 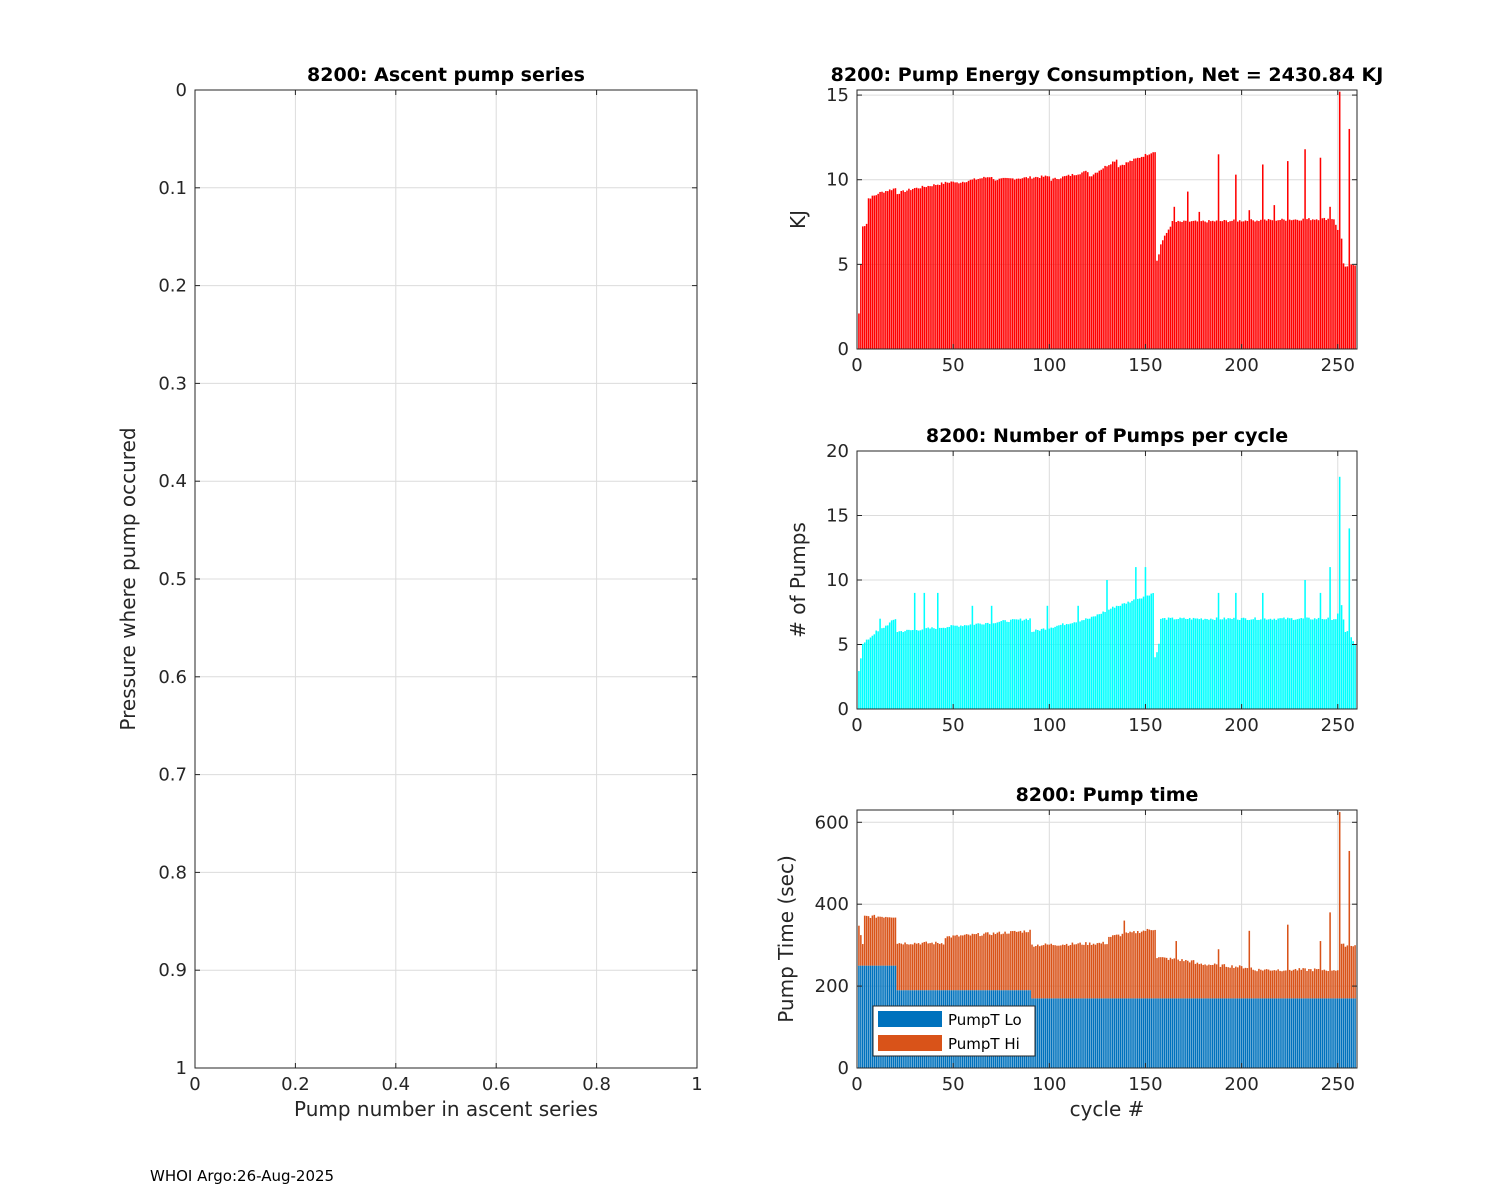 What do you see at coordinates (446, 75) in the screenshot?
I see `ascent-title: 8200: Ascent pump series` at bounding box center [446, 75].